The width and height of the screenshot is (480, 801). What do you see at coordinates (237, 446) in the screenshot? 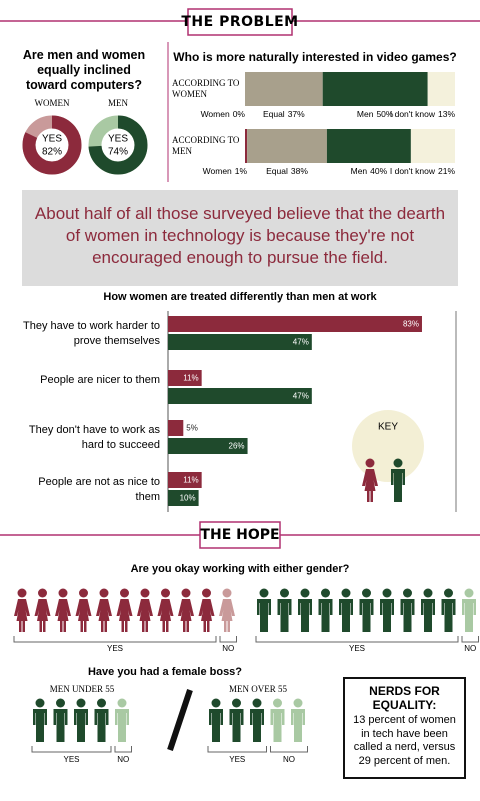
I see `value-label: 26%` at bounding box center [237, 446].